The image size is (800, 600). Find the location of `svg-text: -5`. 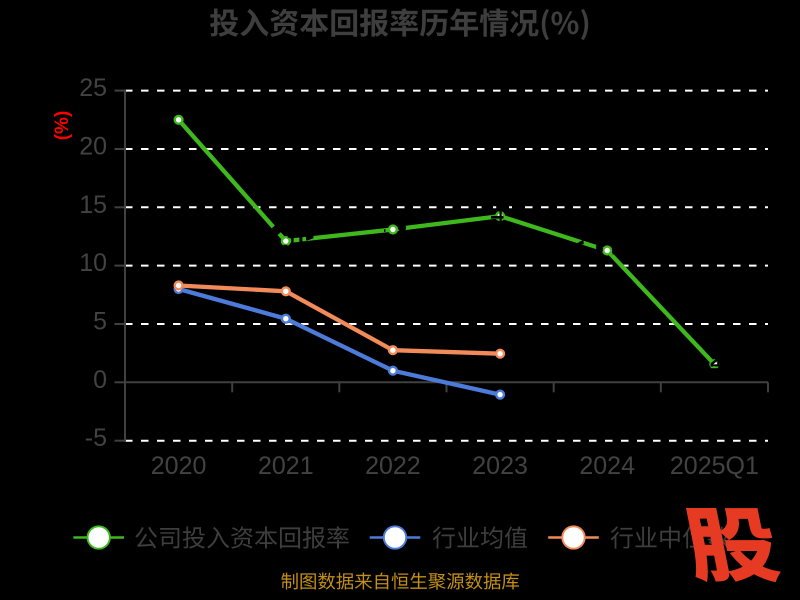

svg-text: -5 is located at coordinates (96, 438).